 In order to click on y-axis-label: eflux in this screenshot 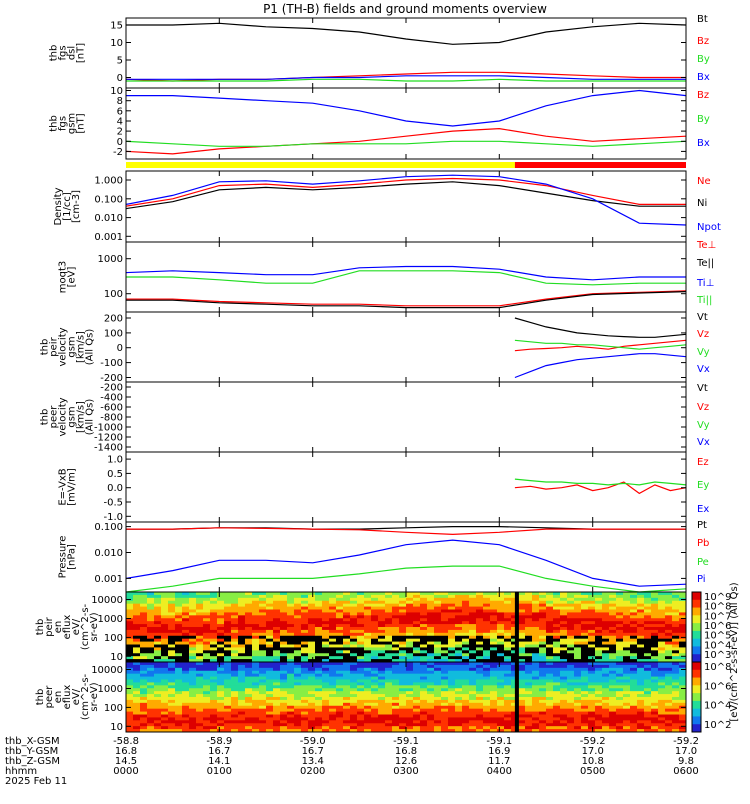, I will do `click(67, 697)`.